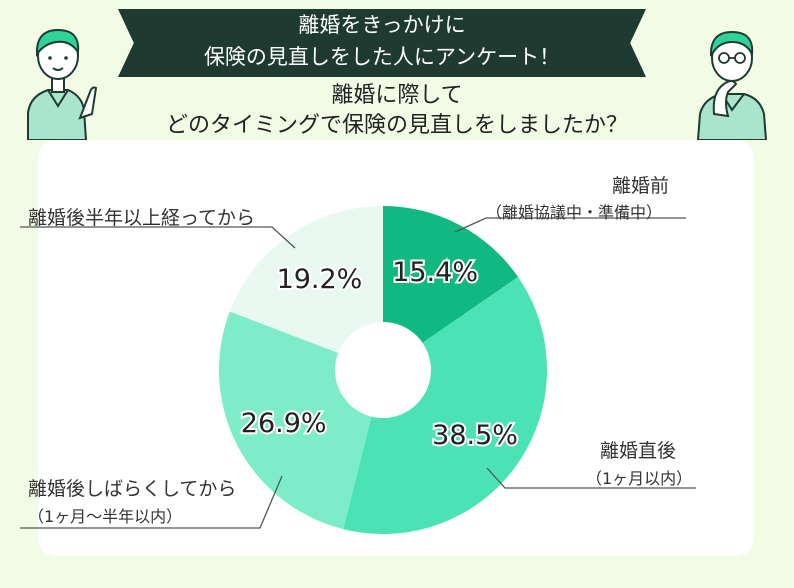 The width and height of the screenshot is (794, 588). Describe the element at coordinates (383, 370) in the screenshot. I see `donut-hole` at that location.